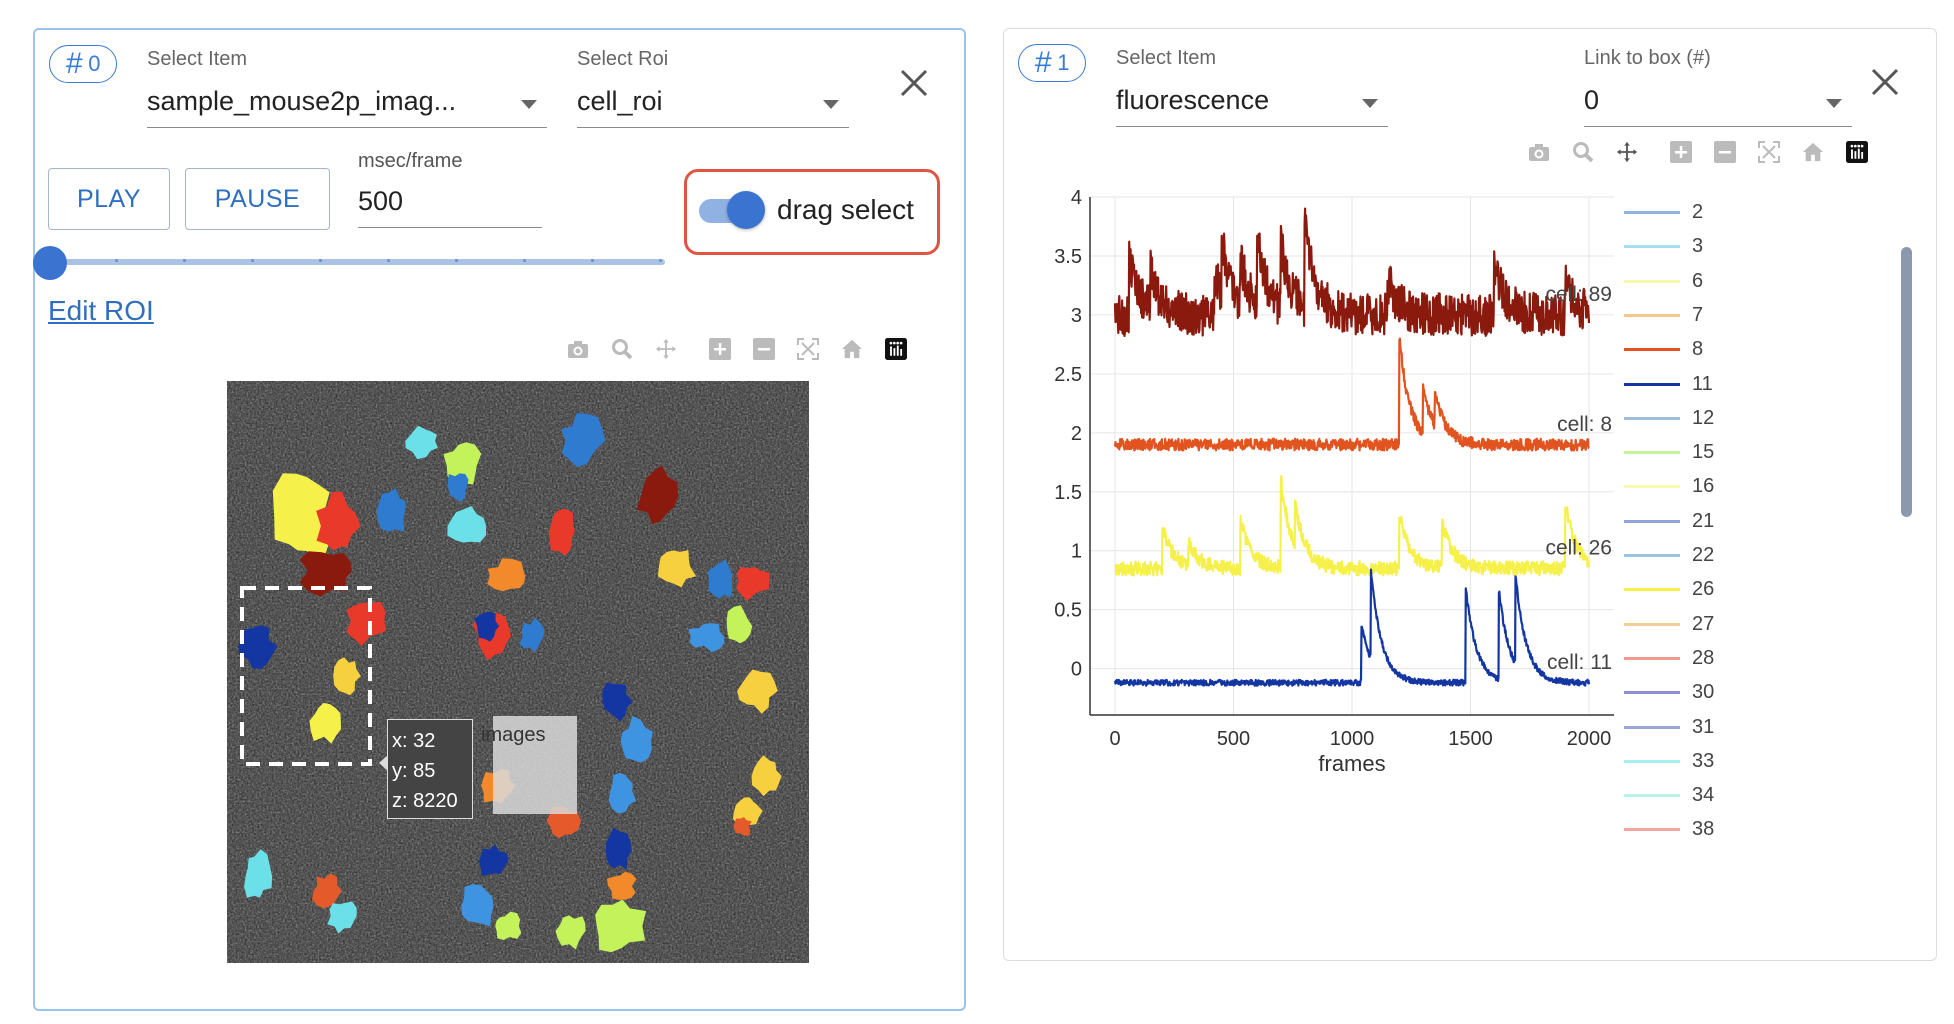  What do you see at coordinates (1906, 382) in the screenshot?
I see `legend-scrollbar` at bounding box center [1906, 382].